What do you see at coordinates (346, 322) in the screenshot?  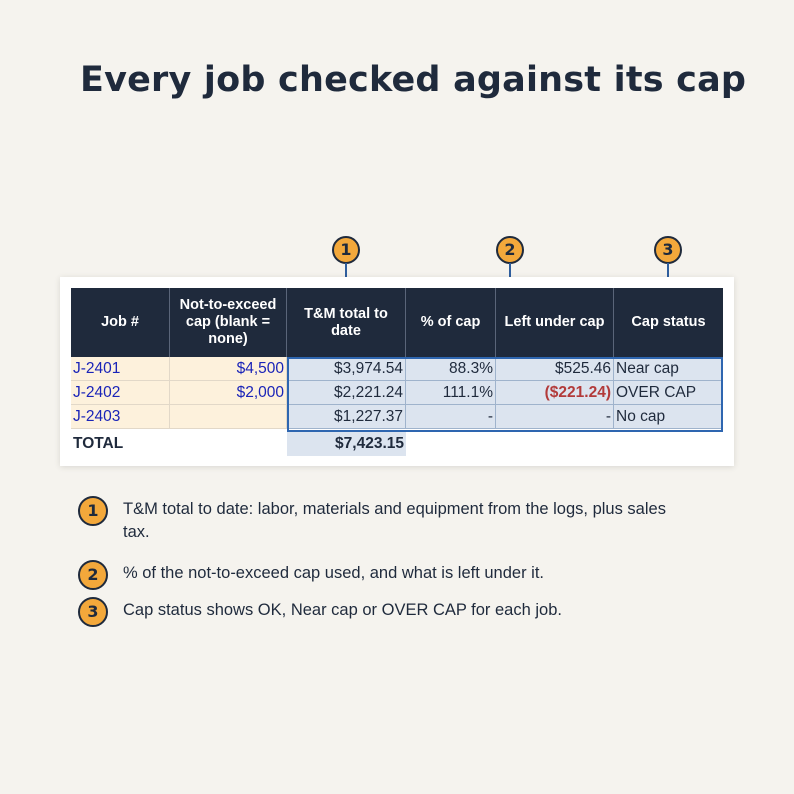 I see `header-tm-total: T&M total to date` at bounding box center [346, 322].